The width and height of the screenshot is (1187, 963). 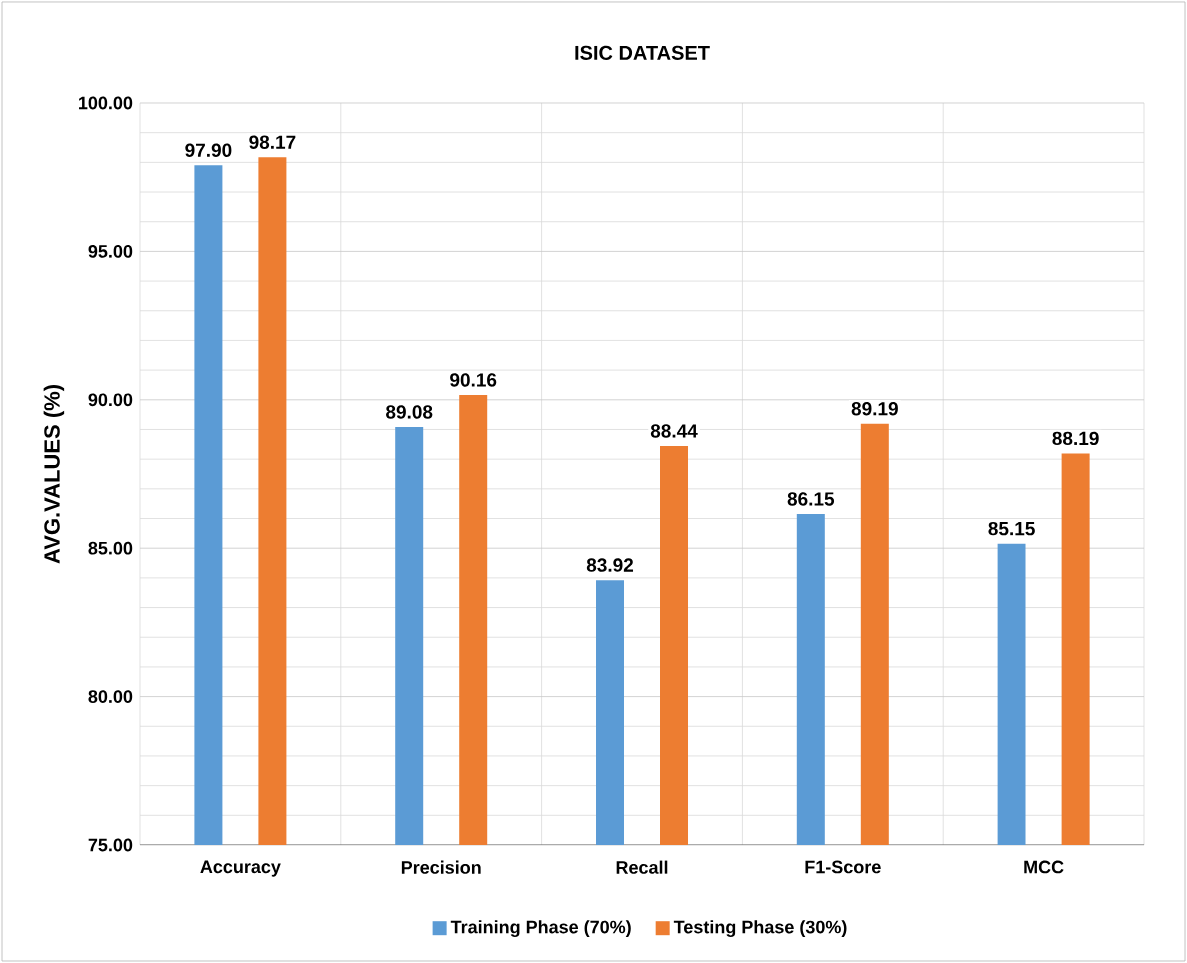 I want to click on chart-title: ISIC DATASET, so click(x=642, y=52).